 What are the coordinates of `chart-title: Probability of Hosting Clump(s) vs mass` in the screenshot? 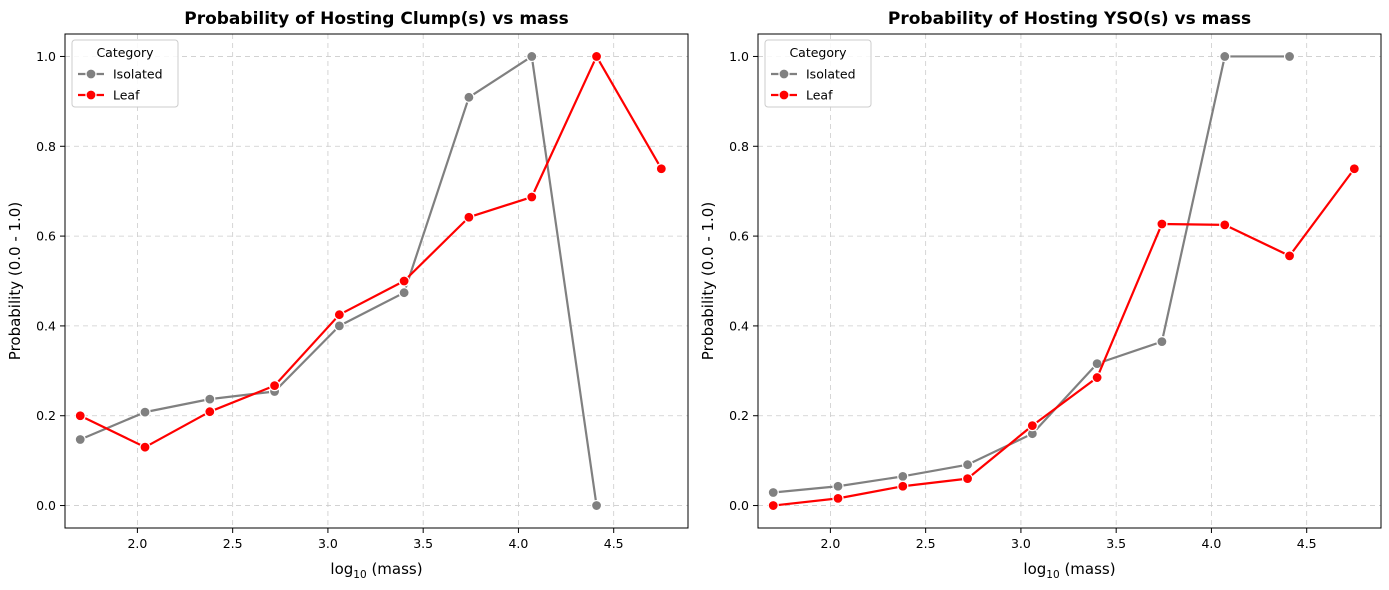 It's located at (376, 19).